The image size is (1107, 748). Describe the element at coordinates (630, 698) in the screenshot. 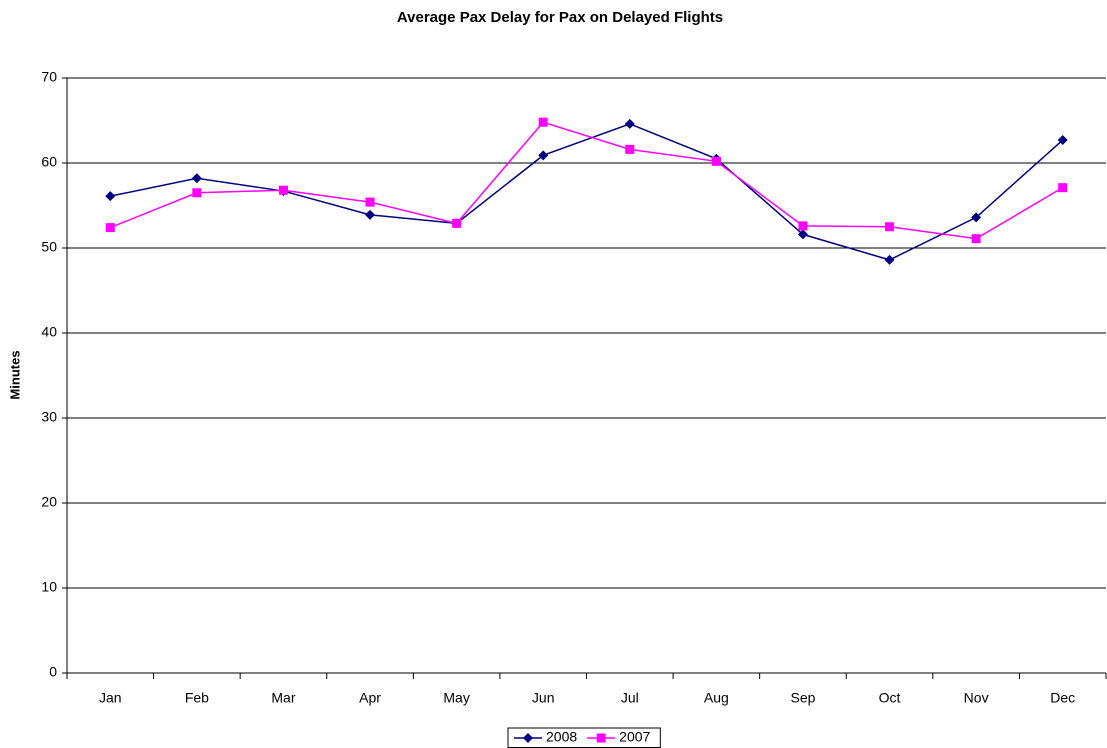

I see `x-tick-label: Jul` at that location.